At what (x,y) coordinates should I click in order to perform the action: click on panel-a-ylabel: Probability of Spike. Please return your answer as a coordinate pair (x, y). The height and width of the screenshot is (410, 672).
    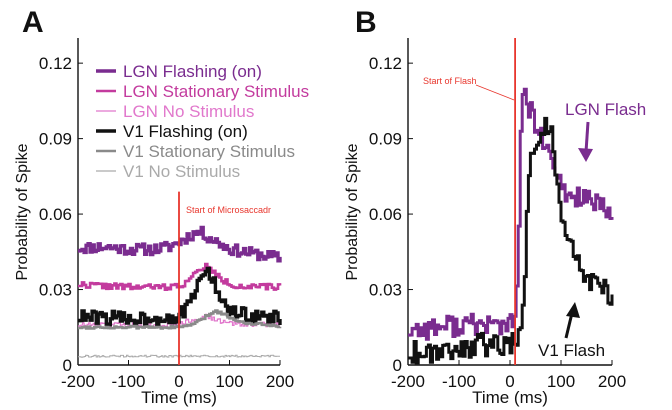
    Looking at the image, I should click on (22, 211).